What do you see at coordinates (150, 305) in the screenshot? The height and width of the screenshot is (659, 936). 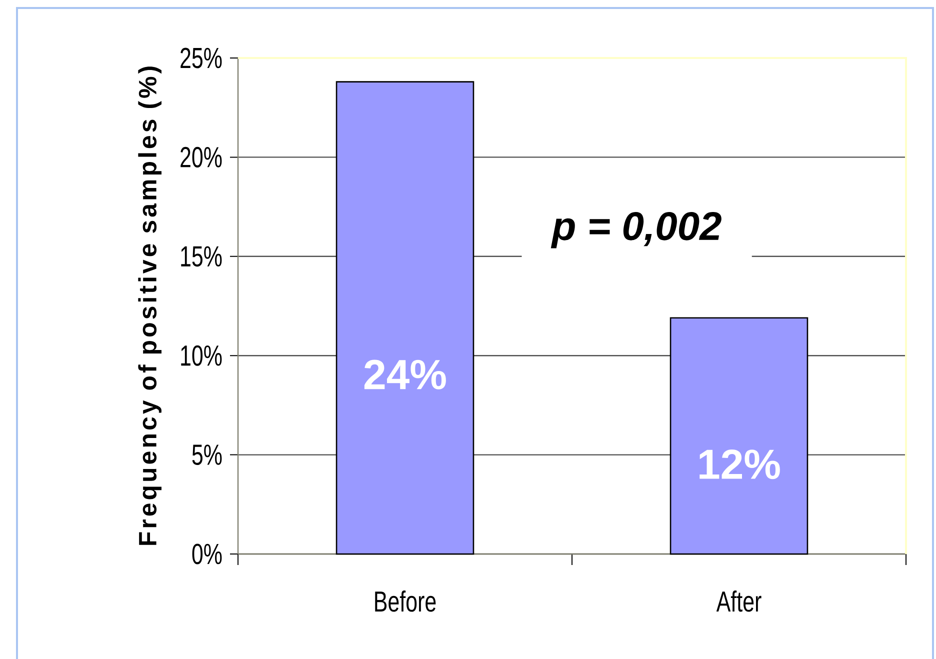 I see `y-axis-title: Frequency of positive samples (%)` at bounding box center [150, 305].